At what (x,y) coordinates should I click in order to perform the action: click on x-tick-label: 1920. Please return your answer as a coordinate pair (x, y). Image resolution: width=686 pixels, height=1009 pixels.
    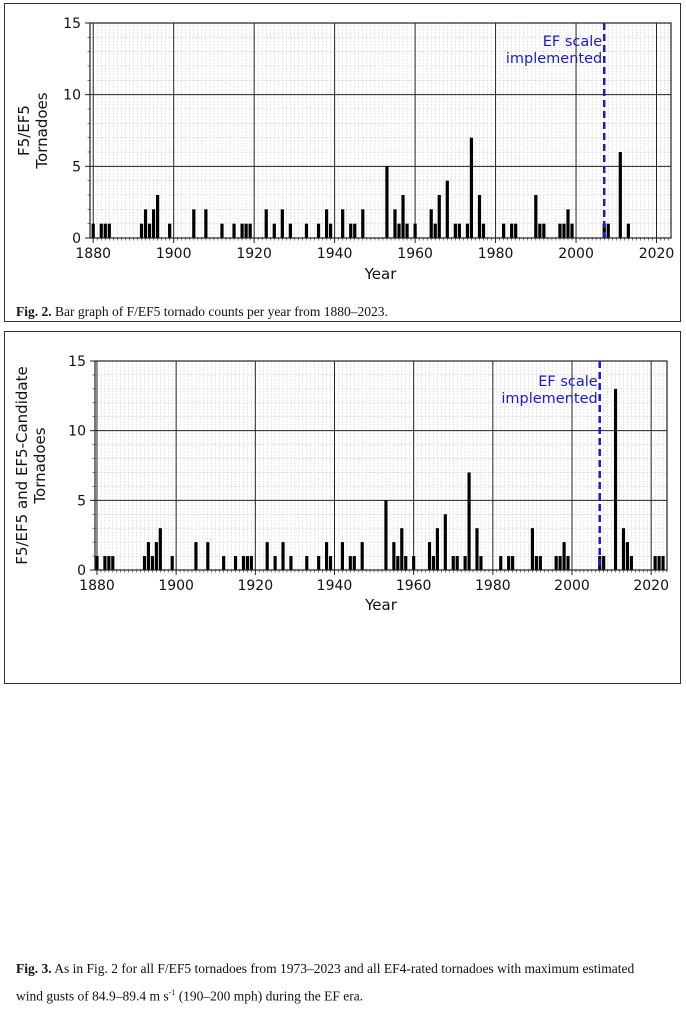
    Looking at the image, I should click on (255, 586).